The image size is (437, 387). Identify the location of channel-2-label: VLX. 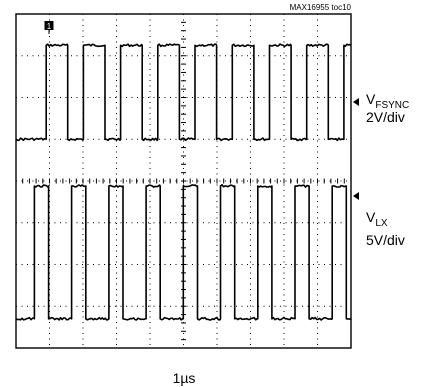
(377, 219).